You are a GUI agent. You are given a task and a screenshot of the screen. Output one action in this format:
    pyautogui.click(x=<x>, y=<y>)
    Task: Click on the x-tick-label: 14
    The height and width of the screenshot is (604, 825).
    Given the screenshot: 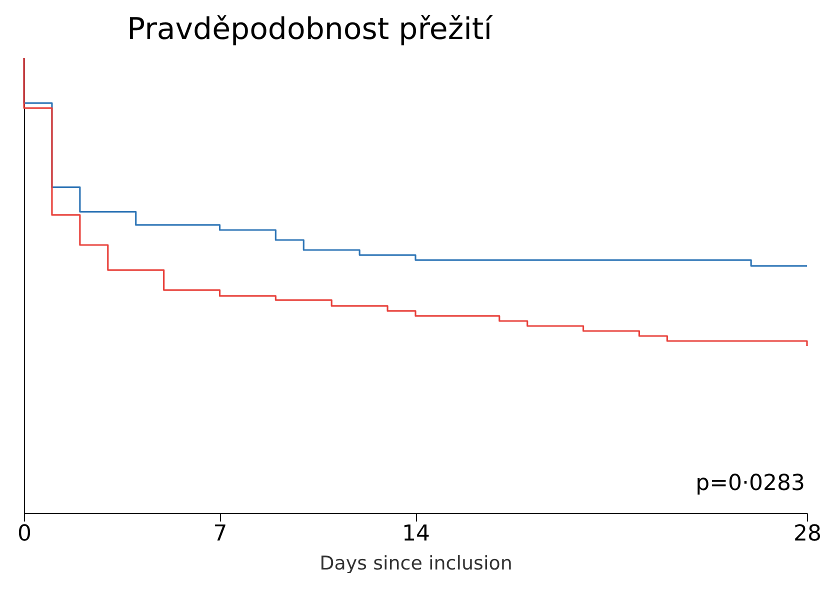 What is the action you would take?
    pyautogui.click(x=416, y=534)
    